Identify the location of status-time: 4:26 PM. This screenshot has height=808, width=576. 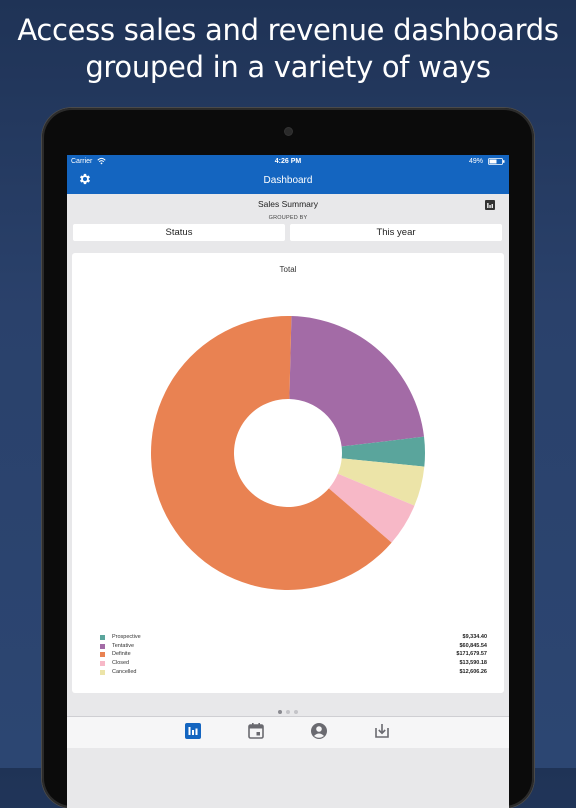
(288, 161).